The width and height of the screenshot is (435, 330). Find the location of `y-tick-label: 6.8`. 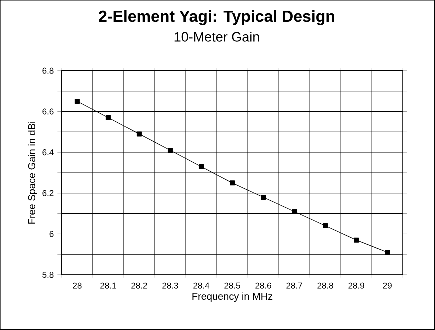

y-tick-label: 6.8 is located at coordinates (48, 71).